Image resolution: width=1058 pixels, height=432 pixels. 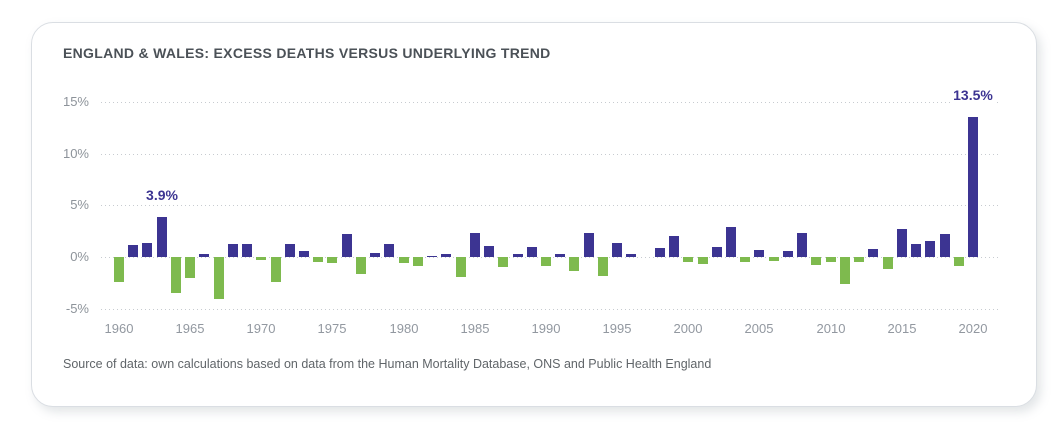 What do you see at coordinates (219, 278) in the screenshot?
I see `bar-1967` at bounding box center [219, 278].